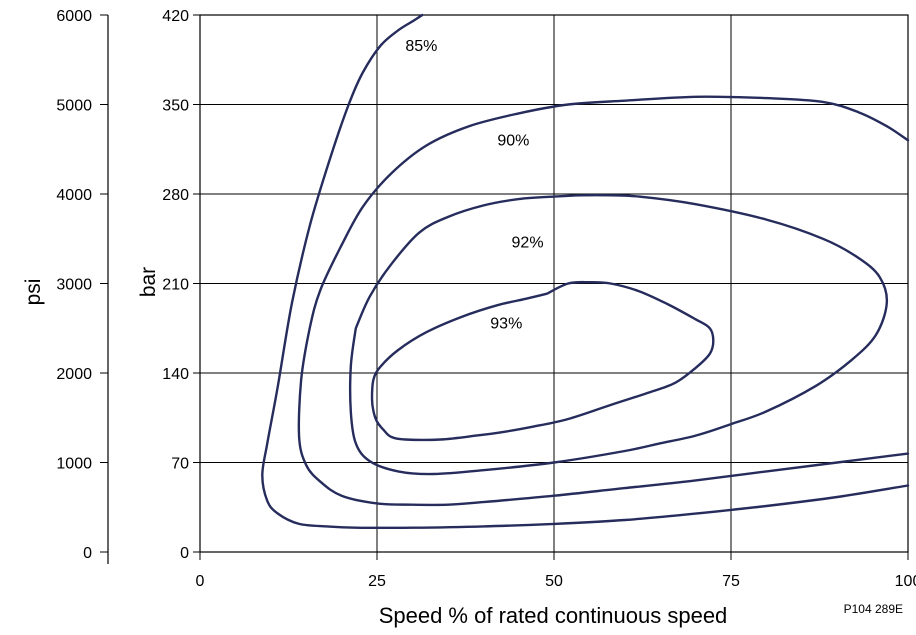  I want to click on contour-label-92-pct: 92%, so click(528, 243).